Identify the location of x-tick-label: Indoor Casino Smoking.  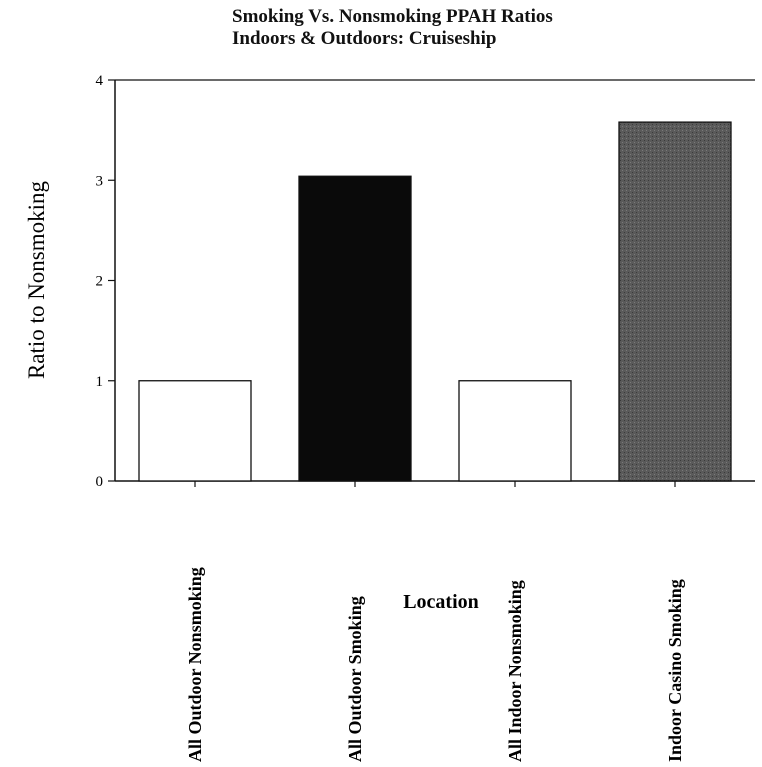
(675, 670).